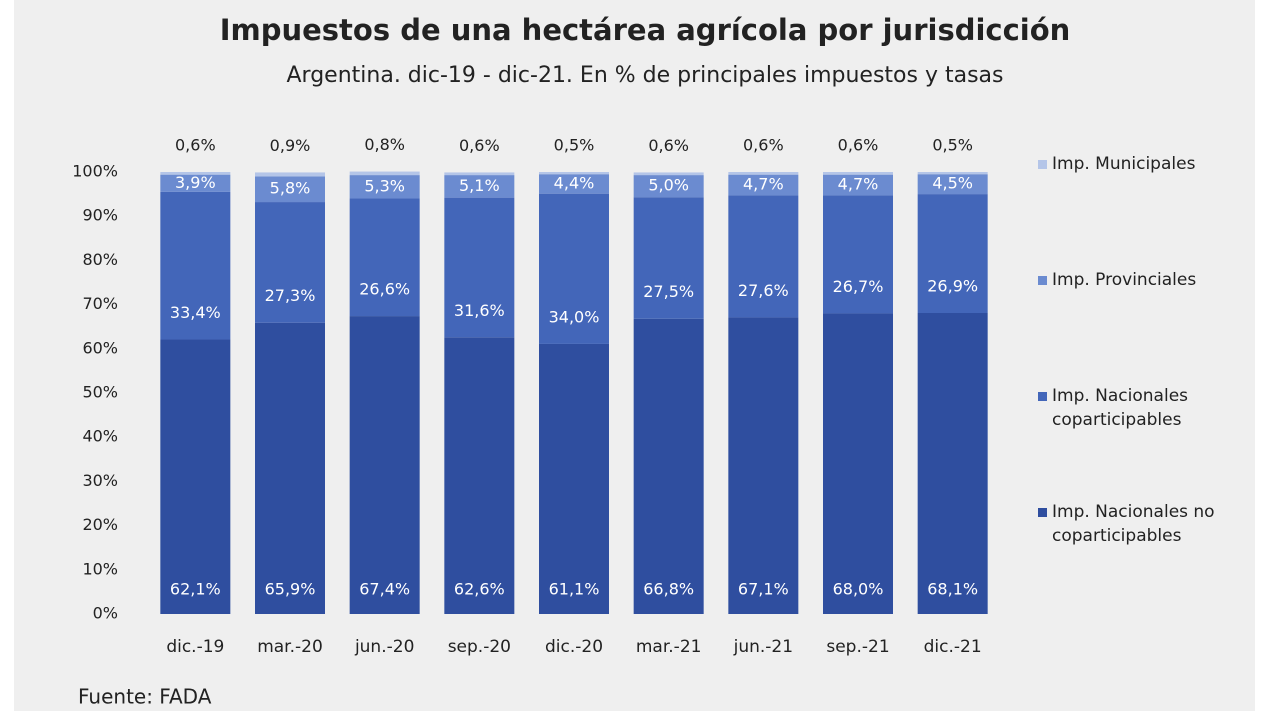 This screenshot has width=1269, height=711. What do you see at coordinates (290, 589) in the screenshot?
I see `data-label: 65,9%` at bounding box center [290, 589].